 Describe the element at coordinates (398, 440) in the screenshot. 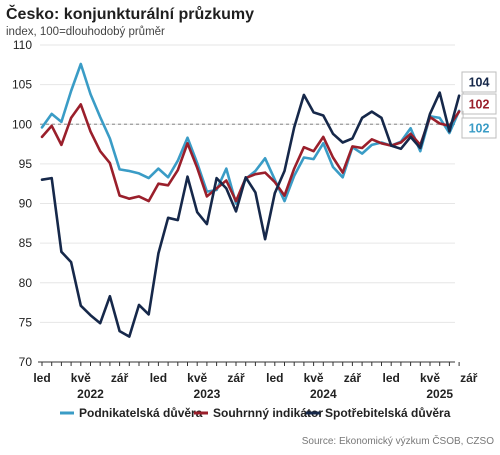

I see `source-note: Source: Ekonomický výzkum ČSOB, CZSO` at that location.